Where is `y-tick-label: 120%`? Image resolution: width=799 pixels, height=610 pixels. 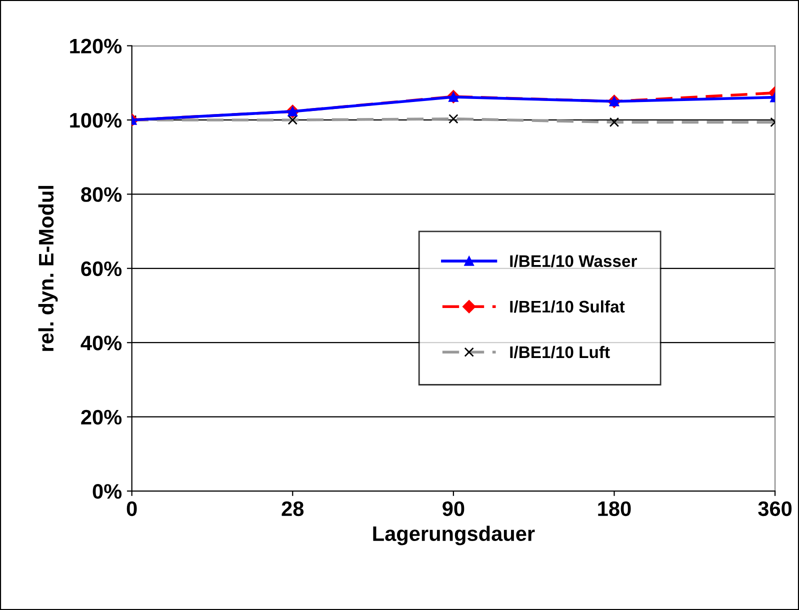
y-tick-label: 120% is located at coordinates (96, 46).